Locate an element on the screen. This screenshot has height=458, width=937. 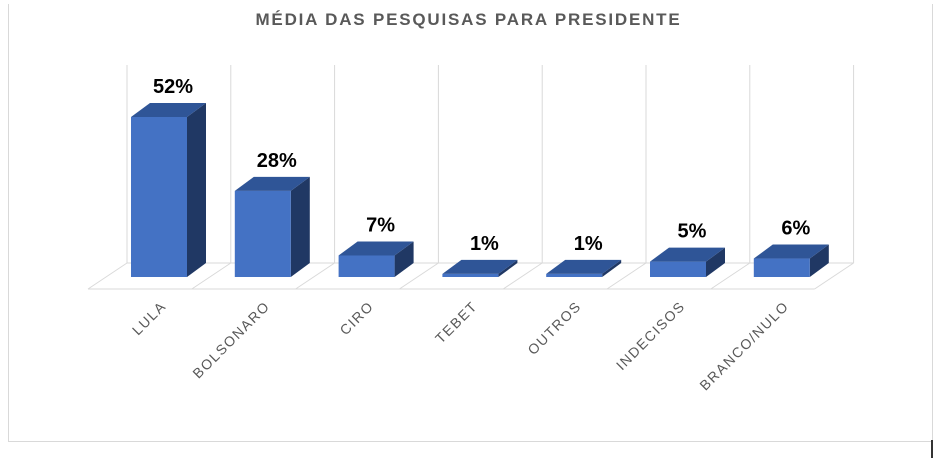
data-label: 6% is located at coordinates (795, 229).